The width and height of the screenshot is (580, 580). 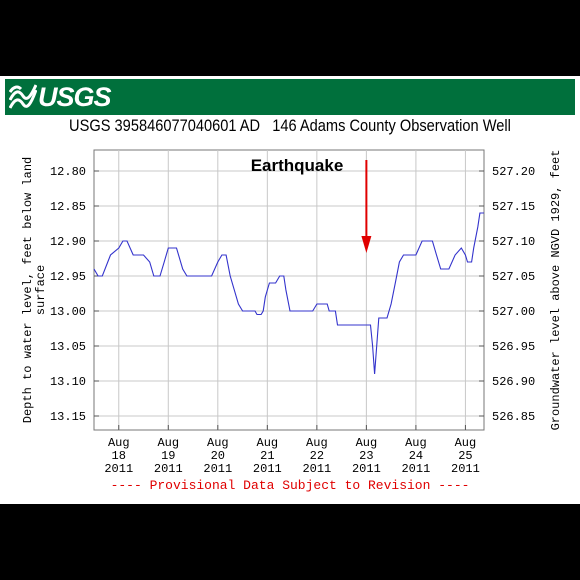 What do you see at coordinates (366, 456) in the screenshot?
I see `x-tick-label: 23` at bounding box center [366, 456].